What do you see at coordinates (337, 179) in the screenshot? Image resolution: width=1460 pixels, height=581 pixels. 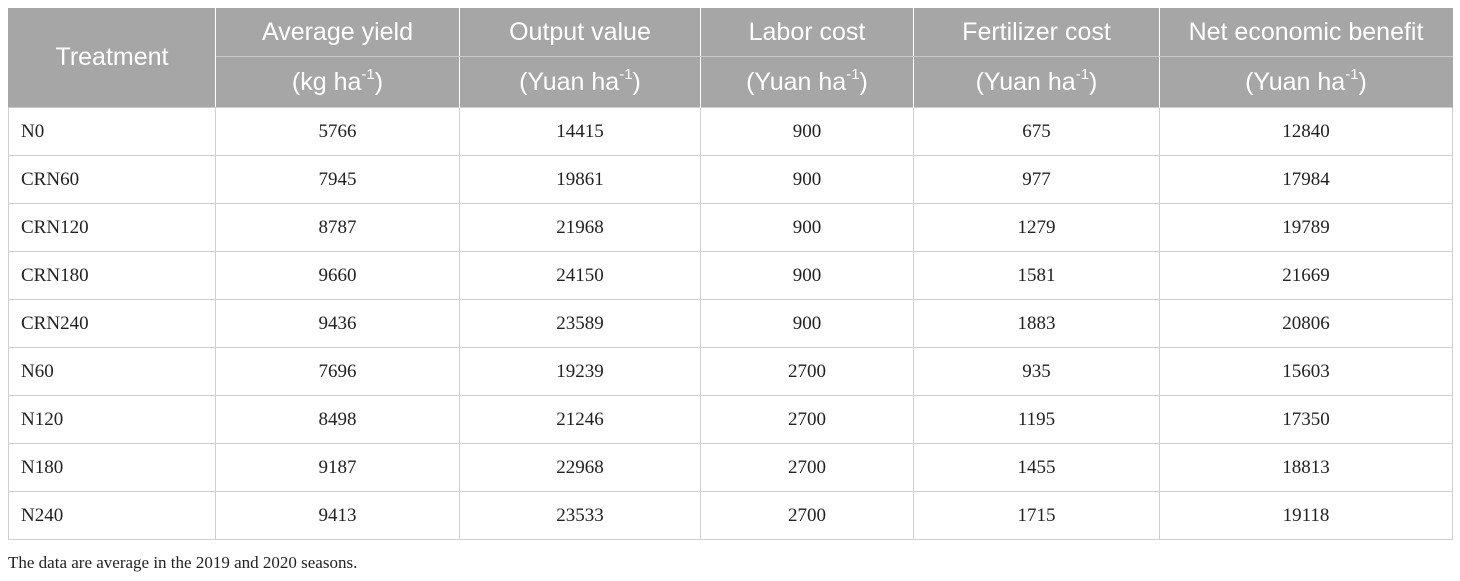 I see `value-cell: 7945` at bounding box center [337, 179].